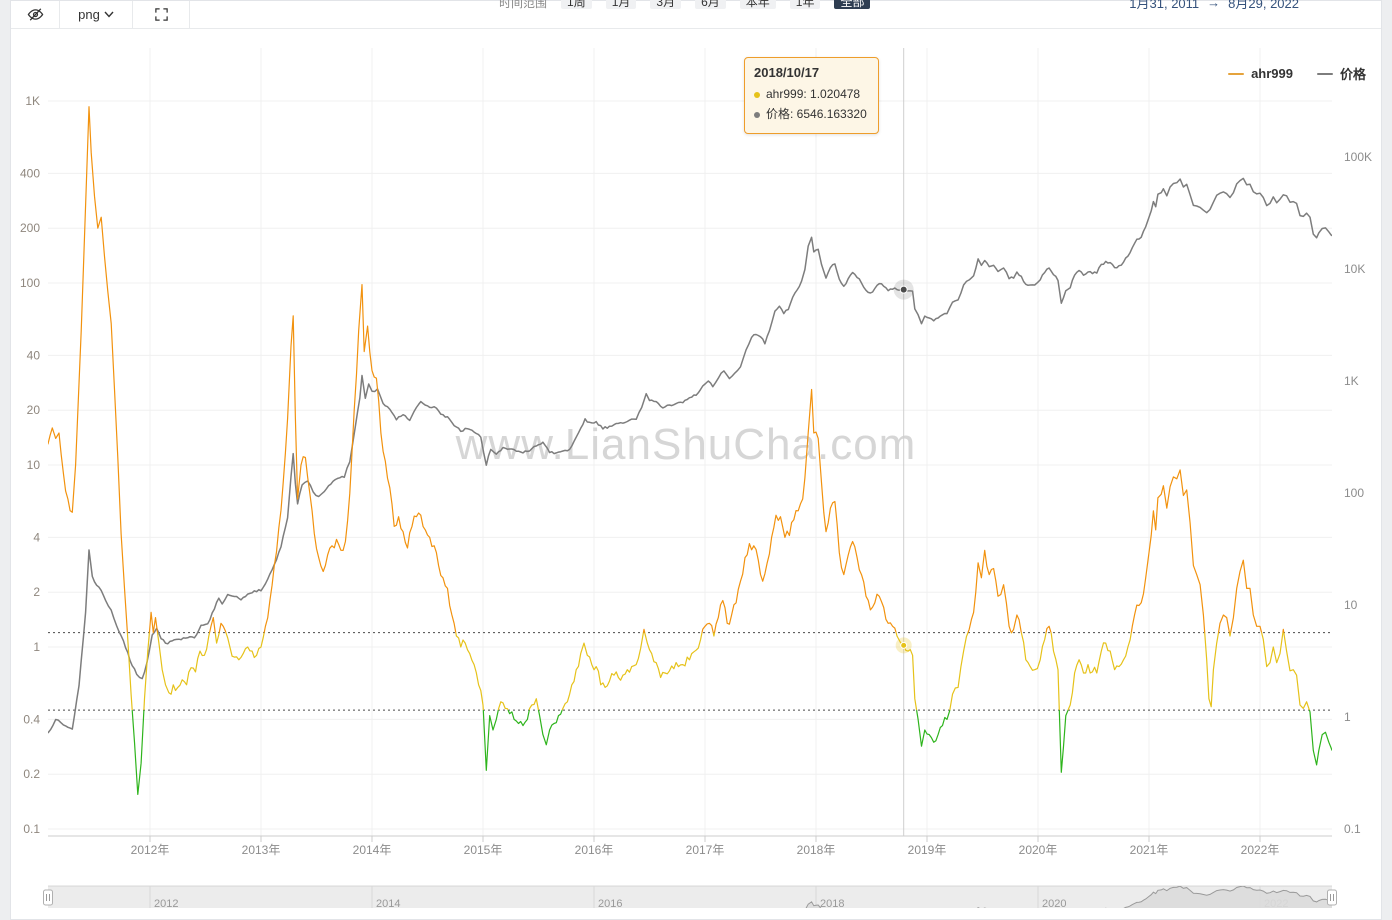 Image resolution: width=1392 pixels, height=920 pixels. I want to click on y-axis-left-label: 2, so click(36, 592).